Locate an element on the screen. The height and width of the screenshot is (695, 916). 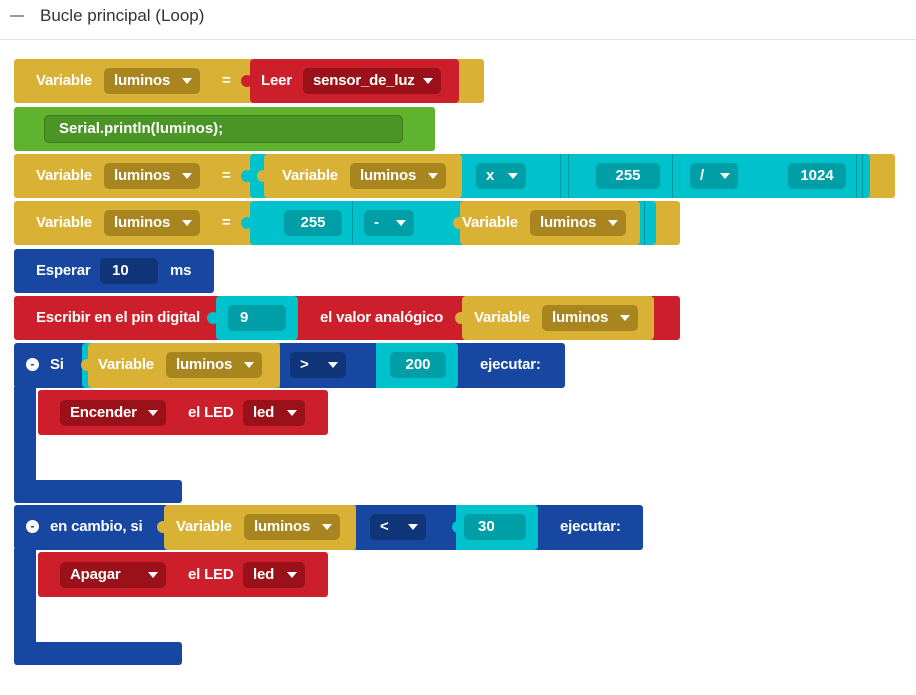
write-pin-label: Escribir en el pin digital is located at coordinates (118, 317).